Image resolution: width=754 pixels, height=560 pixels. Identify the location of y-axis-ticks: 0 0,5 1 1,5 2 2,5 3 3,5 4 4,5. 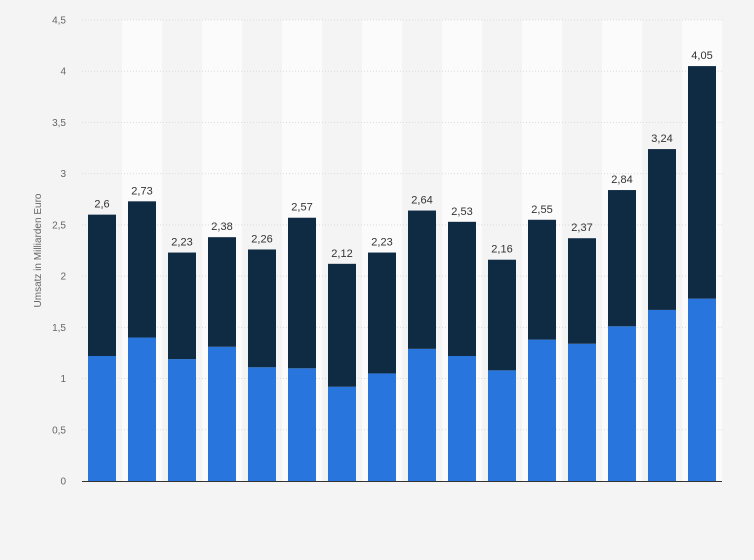
(59, 252).